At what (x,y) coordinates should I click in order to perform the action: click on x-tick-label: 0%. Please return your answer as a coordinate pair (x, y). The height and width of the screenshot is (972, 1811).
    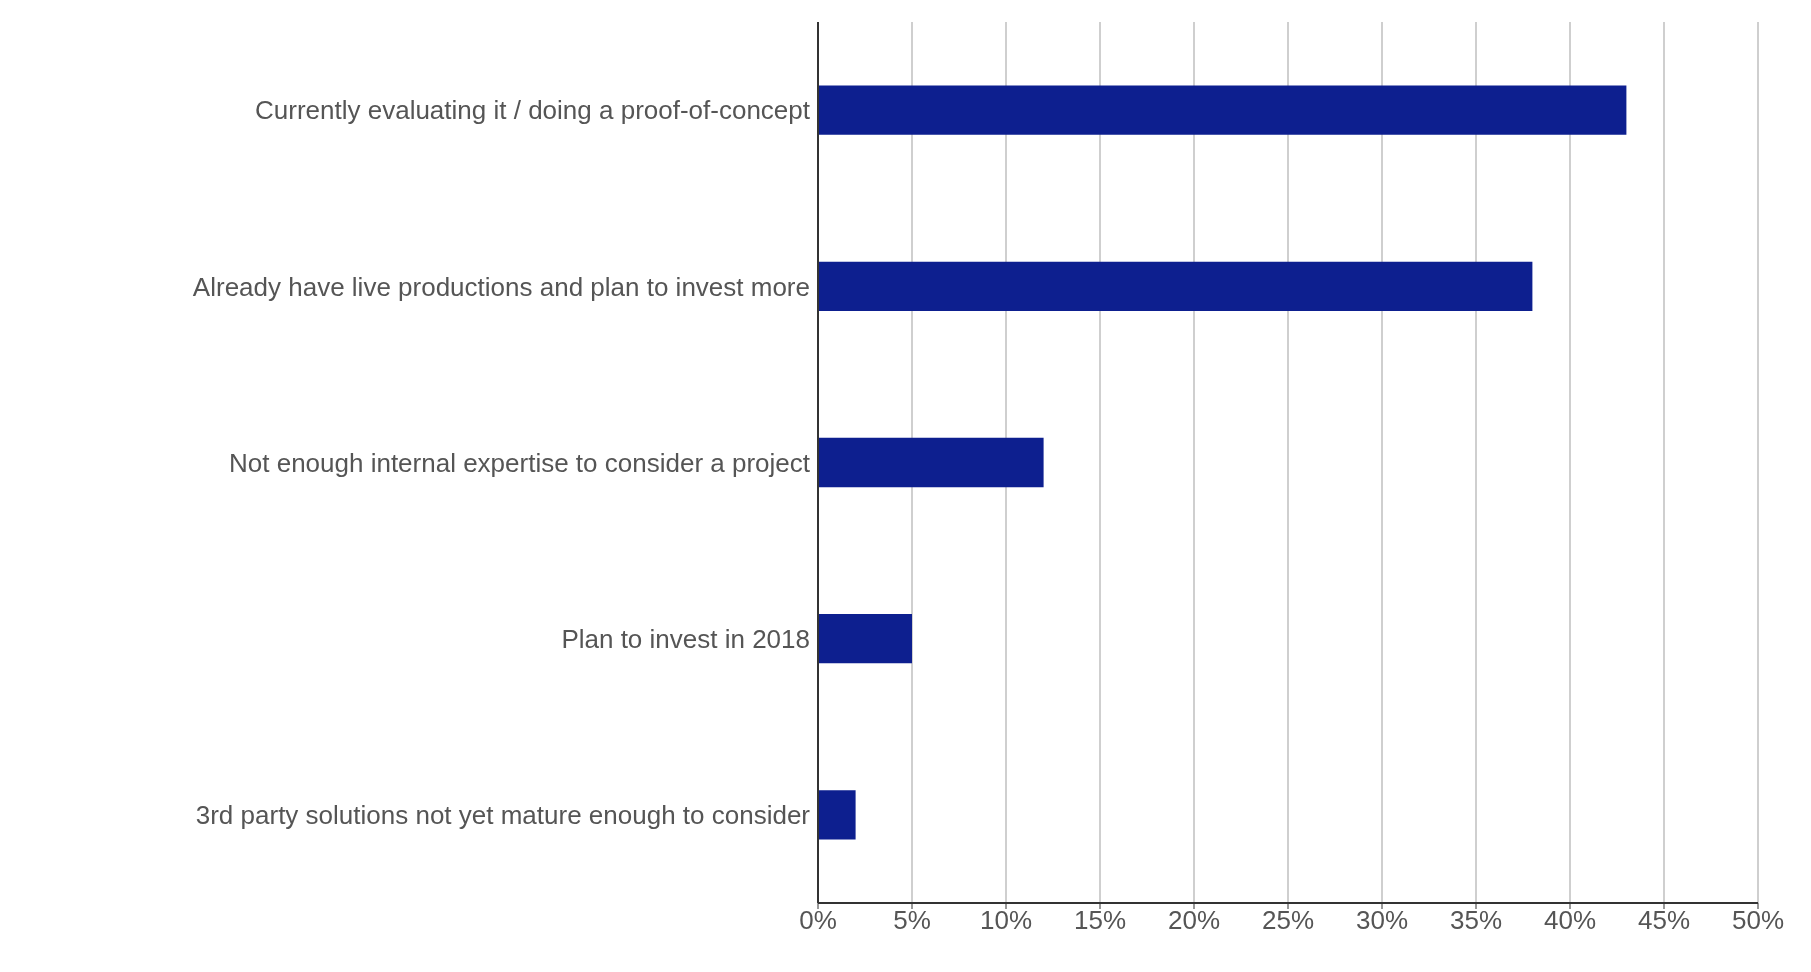
    Looking at the image, I should click on (818, 920).